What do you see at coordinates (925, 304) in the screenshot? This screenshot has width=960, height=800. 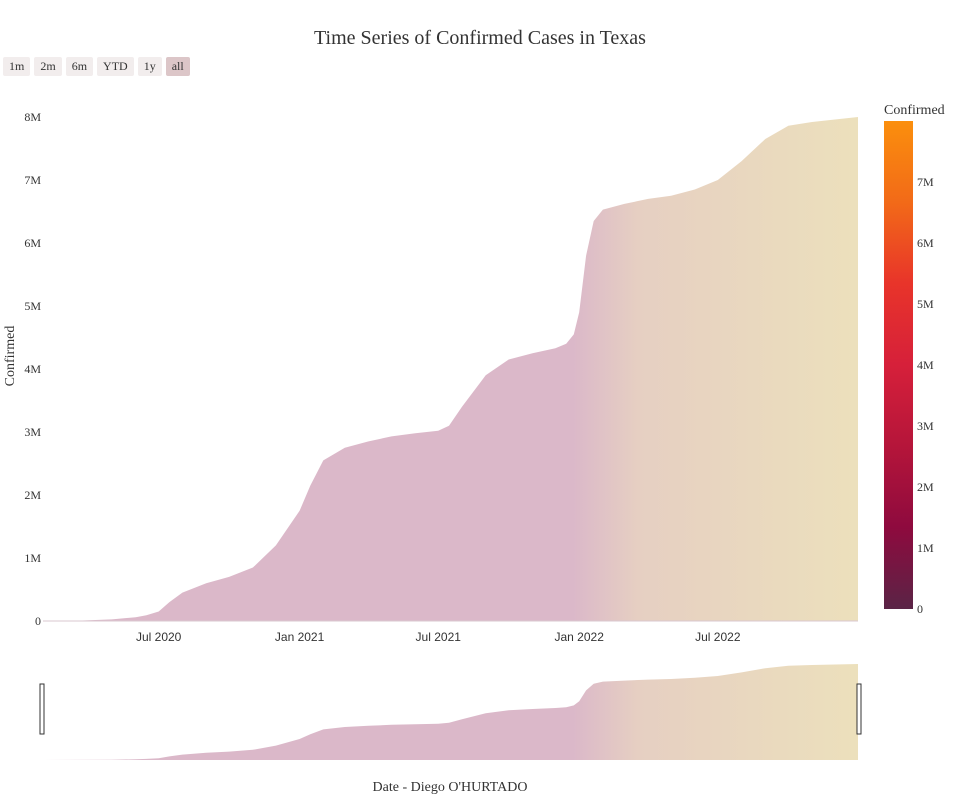 I see `colorbar-tick-label: 5M` at bounding box center [925, 304].